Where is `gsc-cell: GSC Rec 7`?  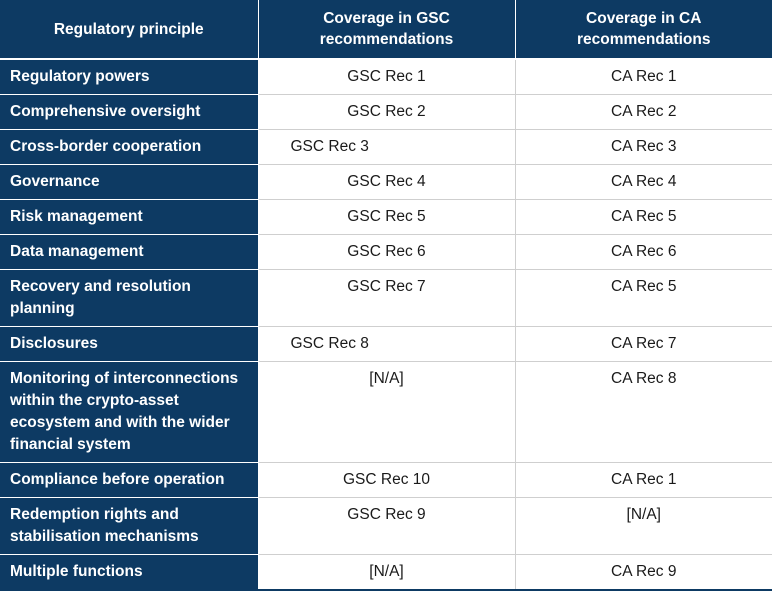
gsc-cell: GSC Rec 7 is located at coordinates (387, 298).